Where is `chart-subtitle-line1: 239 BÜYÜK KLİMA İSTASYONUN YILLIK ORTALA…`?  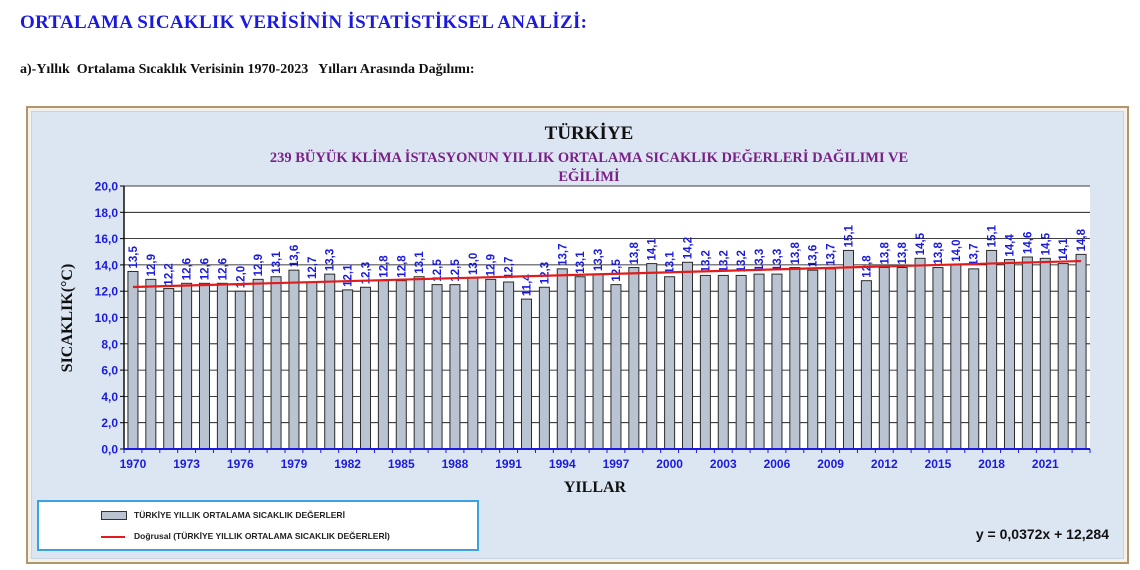
chart-subtitle-line1: 239 BÜYÜK KLİMA İSTASYONUN YILLIK ORTALA… is located at coordinates (589, 157).